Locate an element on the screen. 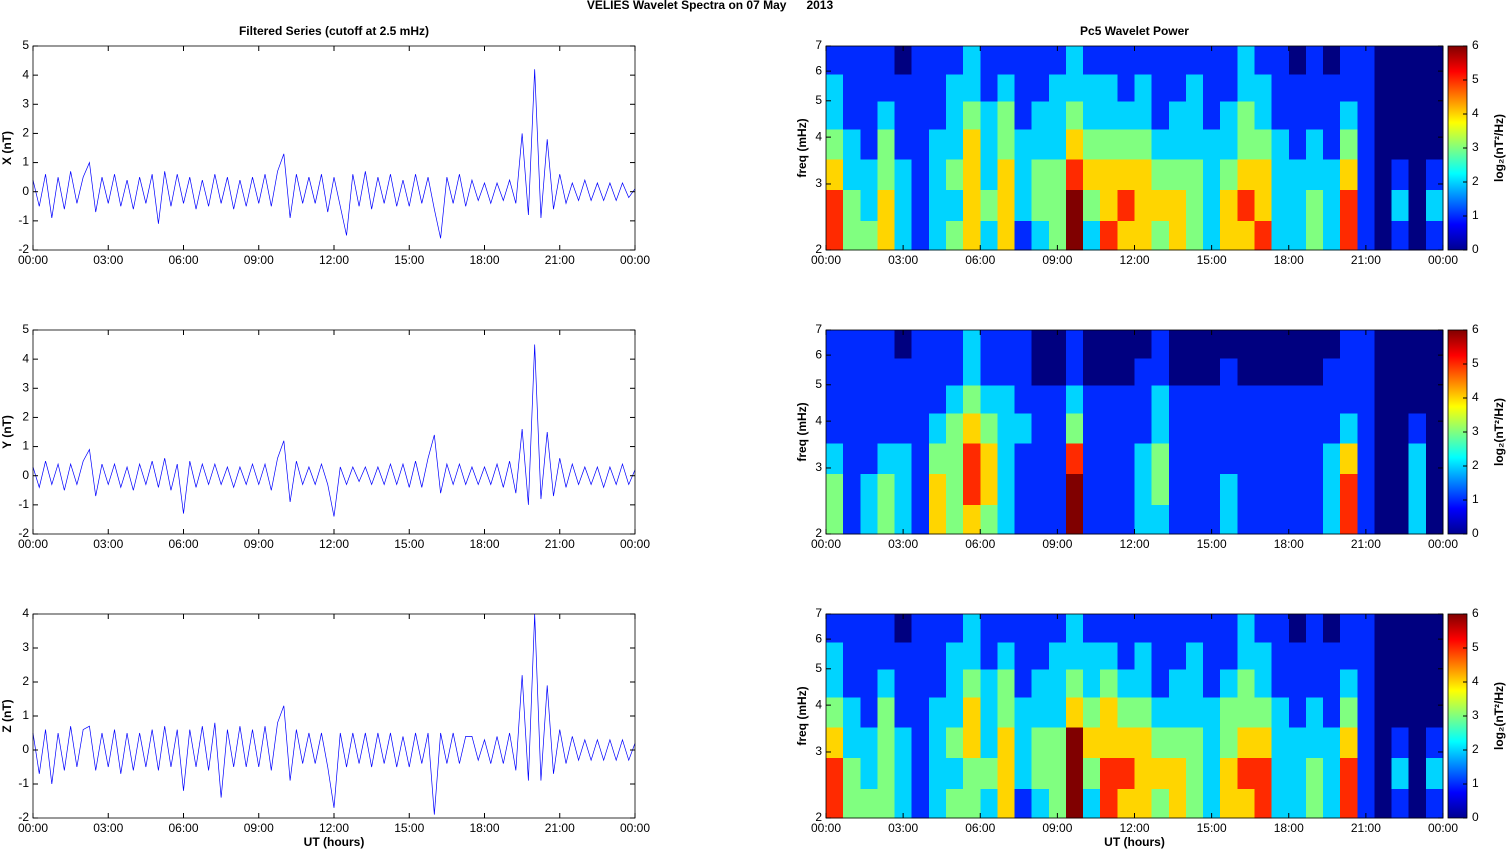  x-tick-label: 03:00 is located at coordinates (108, 544).